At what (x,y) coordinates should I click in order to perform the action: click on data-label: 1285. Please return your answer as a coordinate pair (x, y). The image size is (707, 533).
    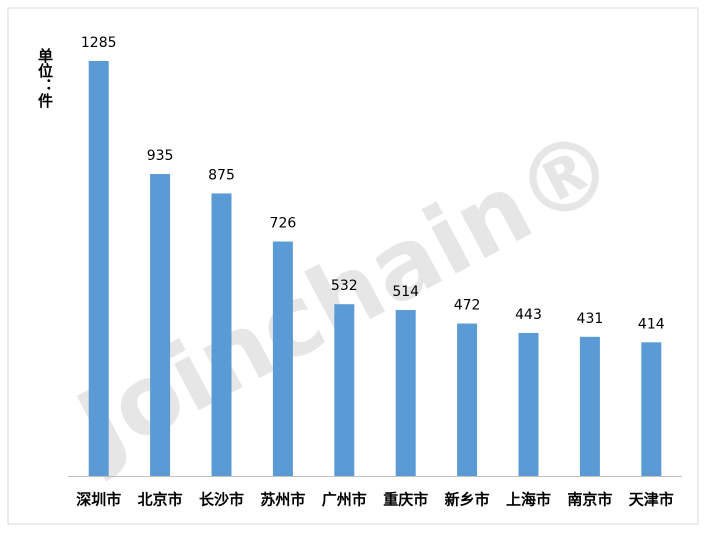
    Looking at the image, I should click on (99, 43).